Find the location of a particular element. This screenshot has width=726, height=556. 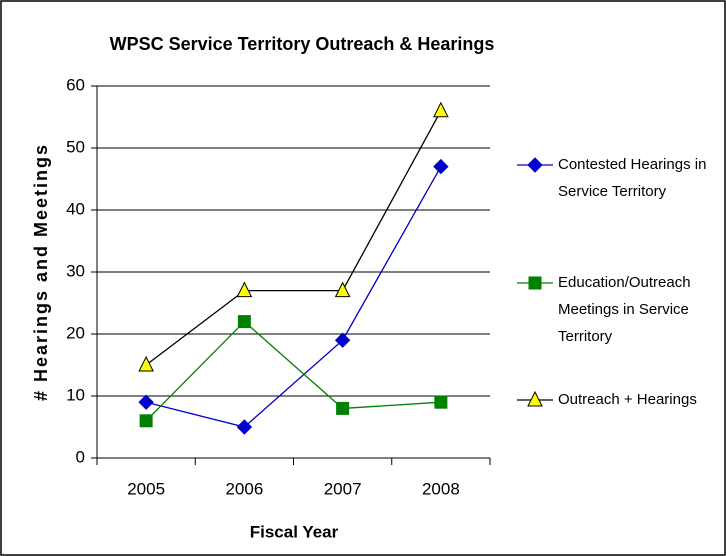

y-tick-label: 0 is located at coordinates (80, 456).